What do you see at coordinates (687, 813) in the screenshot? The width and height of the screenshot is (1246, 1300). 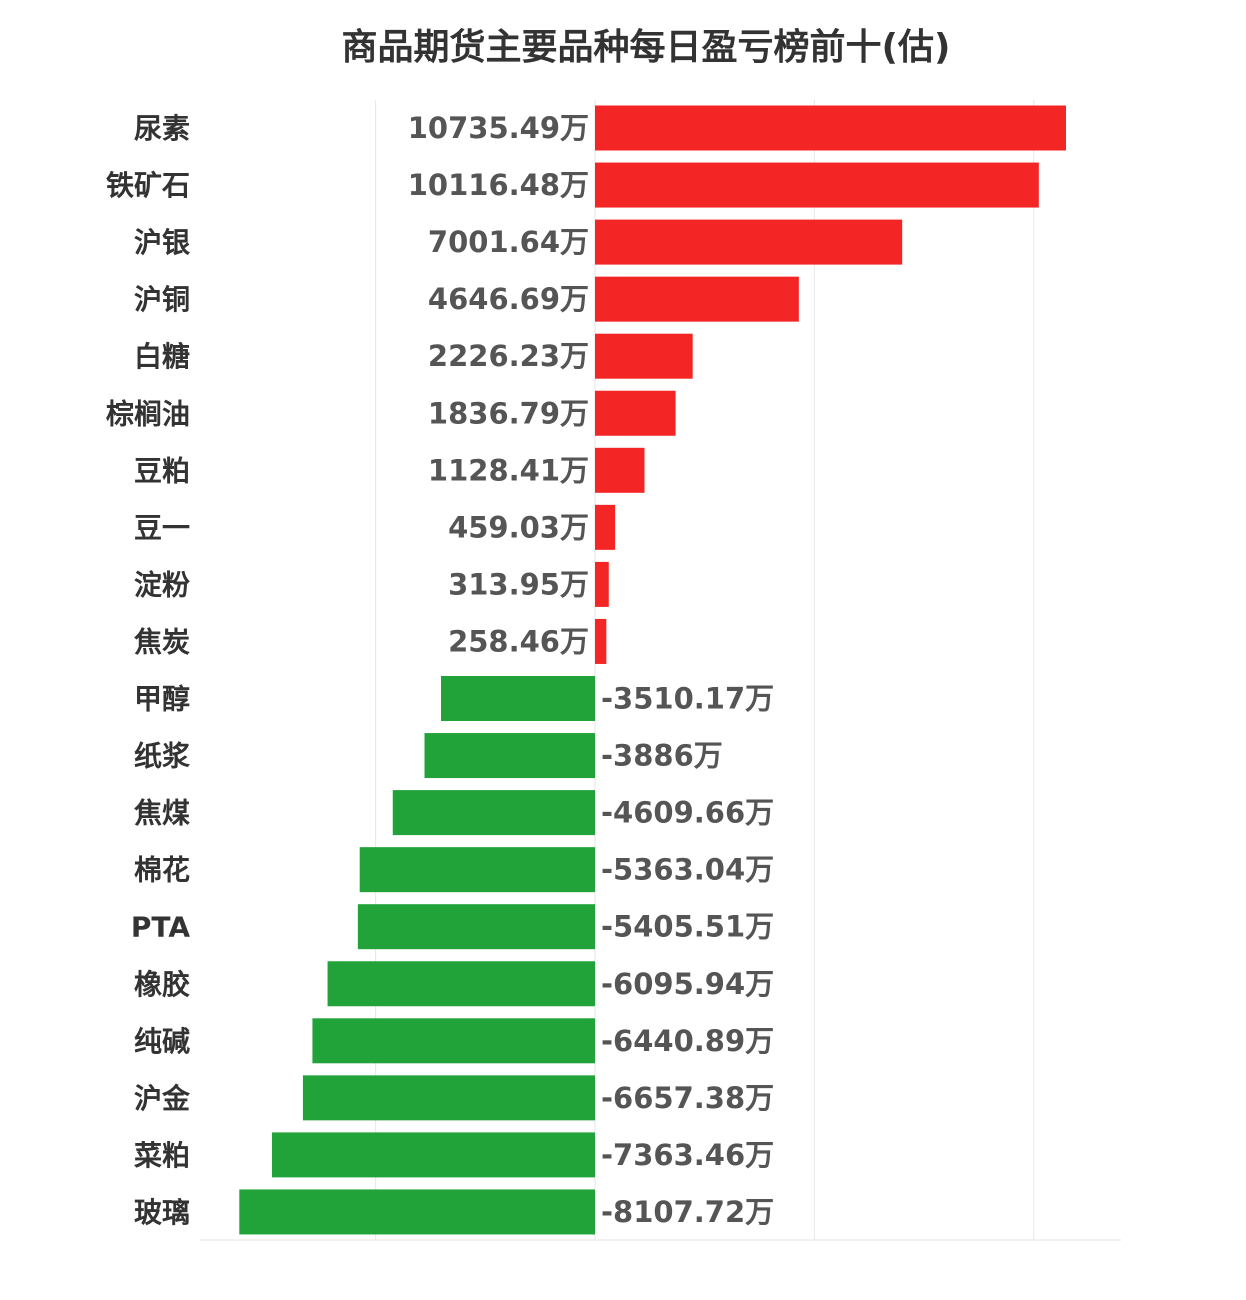 I see `value-label: -4609.66万` at bounding box center [687, 813].